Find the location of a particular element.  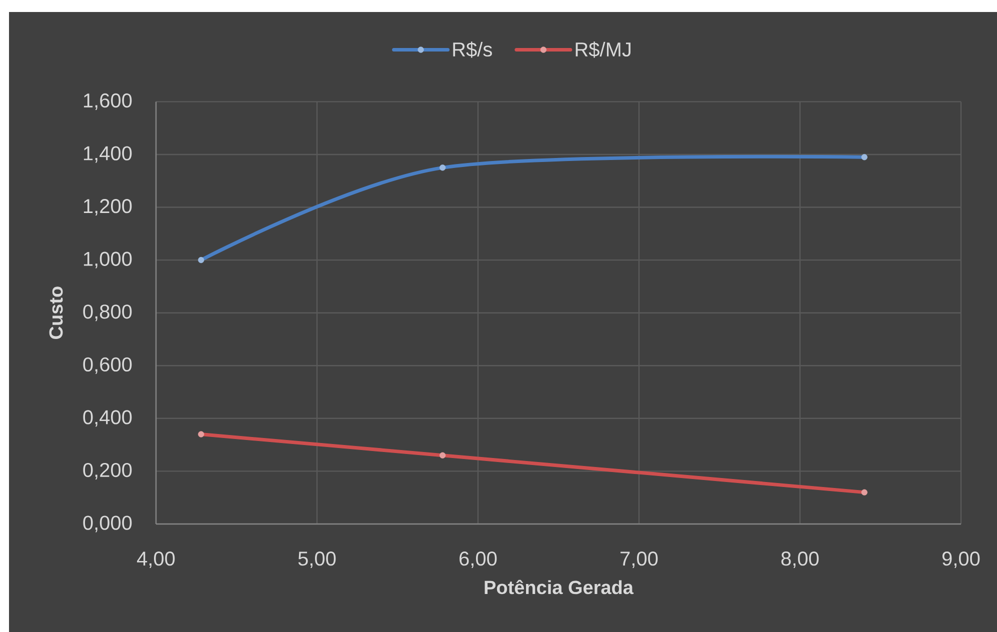

y-tick-label: 0,400 is located at coordinates (107, 418).